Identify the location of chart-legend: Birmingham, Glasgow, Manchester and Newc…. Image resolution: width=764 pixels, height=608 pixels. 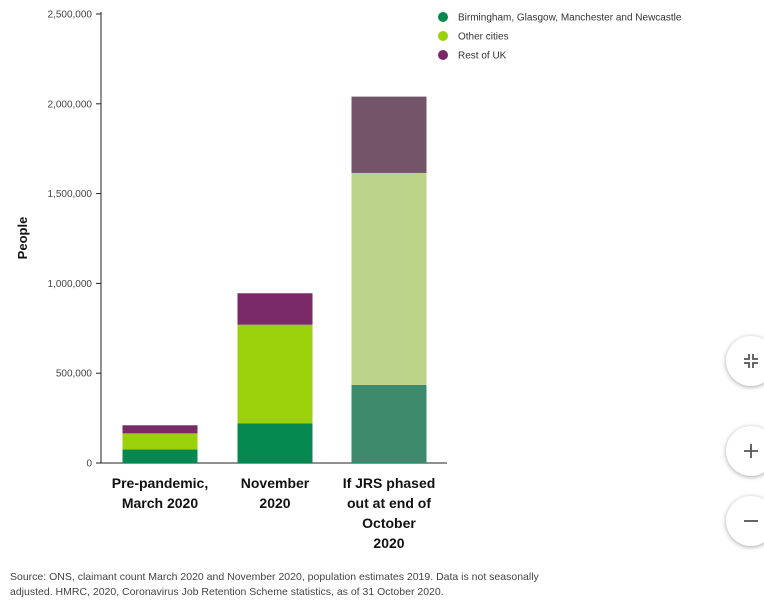
(560, 37).